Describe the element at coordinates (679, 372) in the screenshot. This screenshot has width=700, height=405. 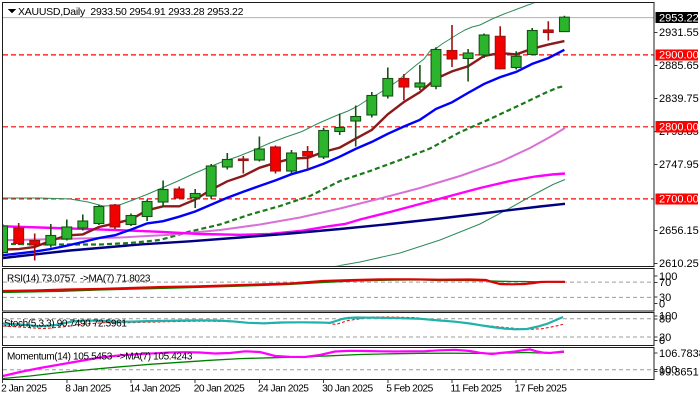
I see `svg-text: 99.3651` at that location.